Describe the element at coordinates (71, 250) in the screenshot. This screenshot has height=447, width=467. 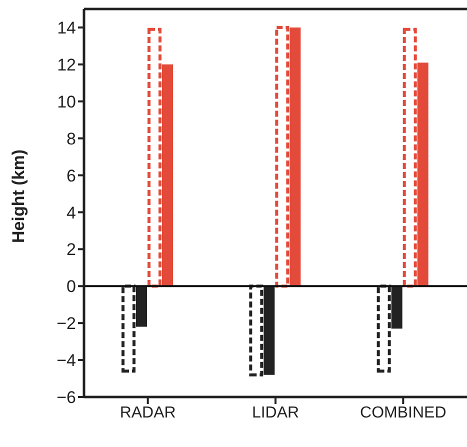
I see `y-tick-label: 2` at that location.